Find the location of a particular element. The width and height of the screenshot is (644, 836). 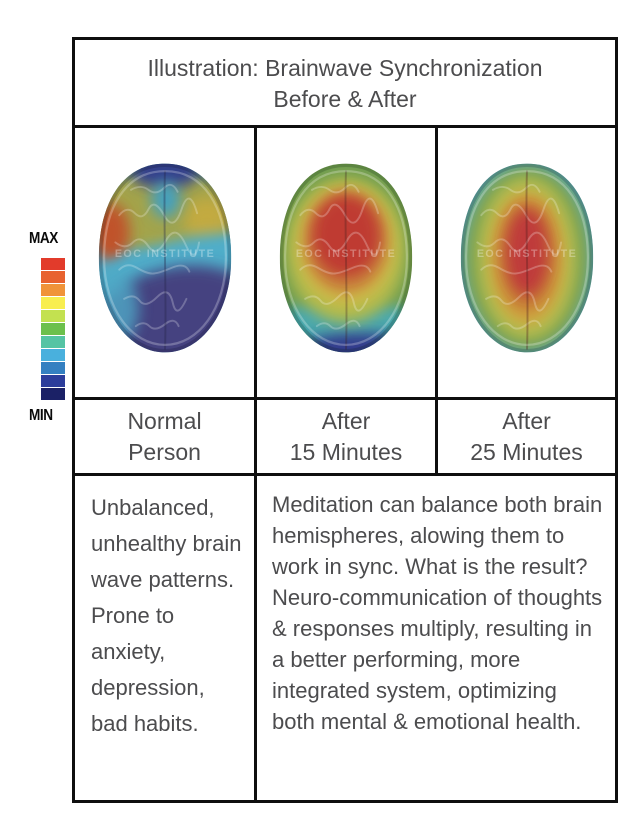

brain-cell-after-15: EOC INSTITUTE is located at coordinates (347, 264).